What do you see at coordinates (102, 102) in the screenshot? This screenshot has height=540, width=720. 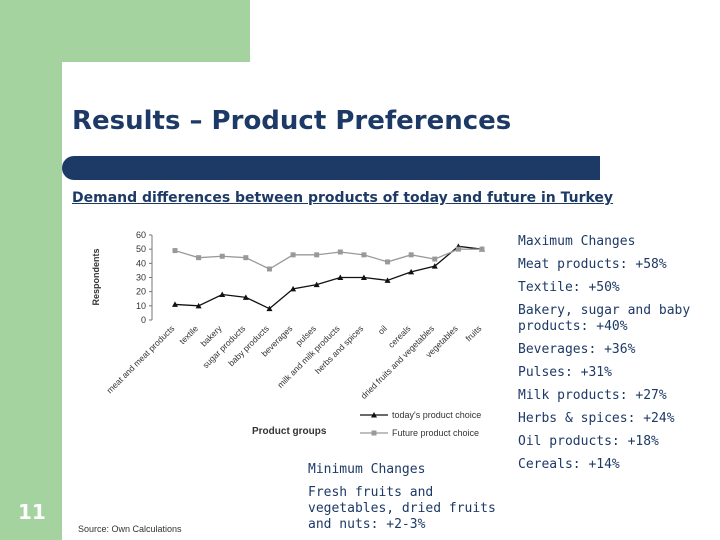 I see `content-corner` at bounding box center [102, 102].